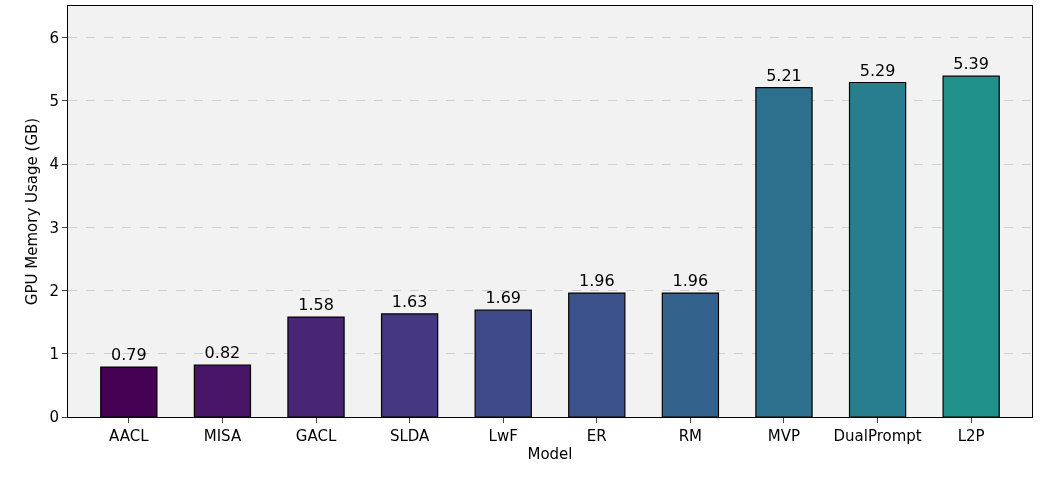 The height and width of the screenshot is (479, 1045). Describe the element at coordinates (409, 301) in the screenshot. I see `data-label: 1.63` at that location.